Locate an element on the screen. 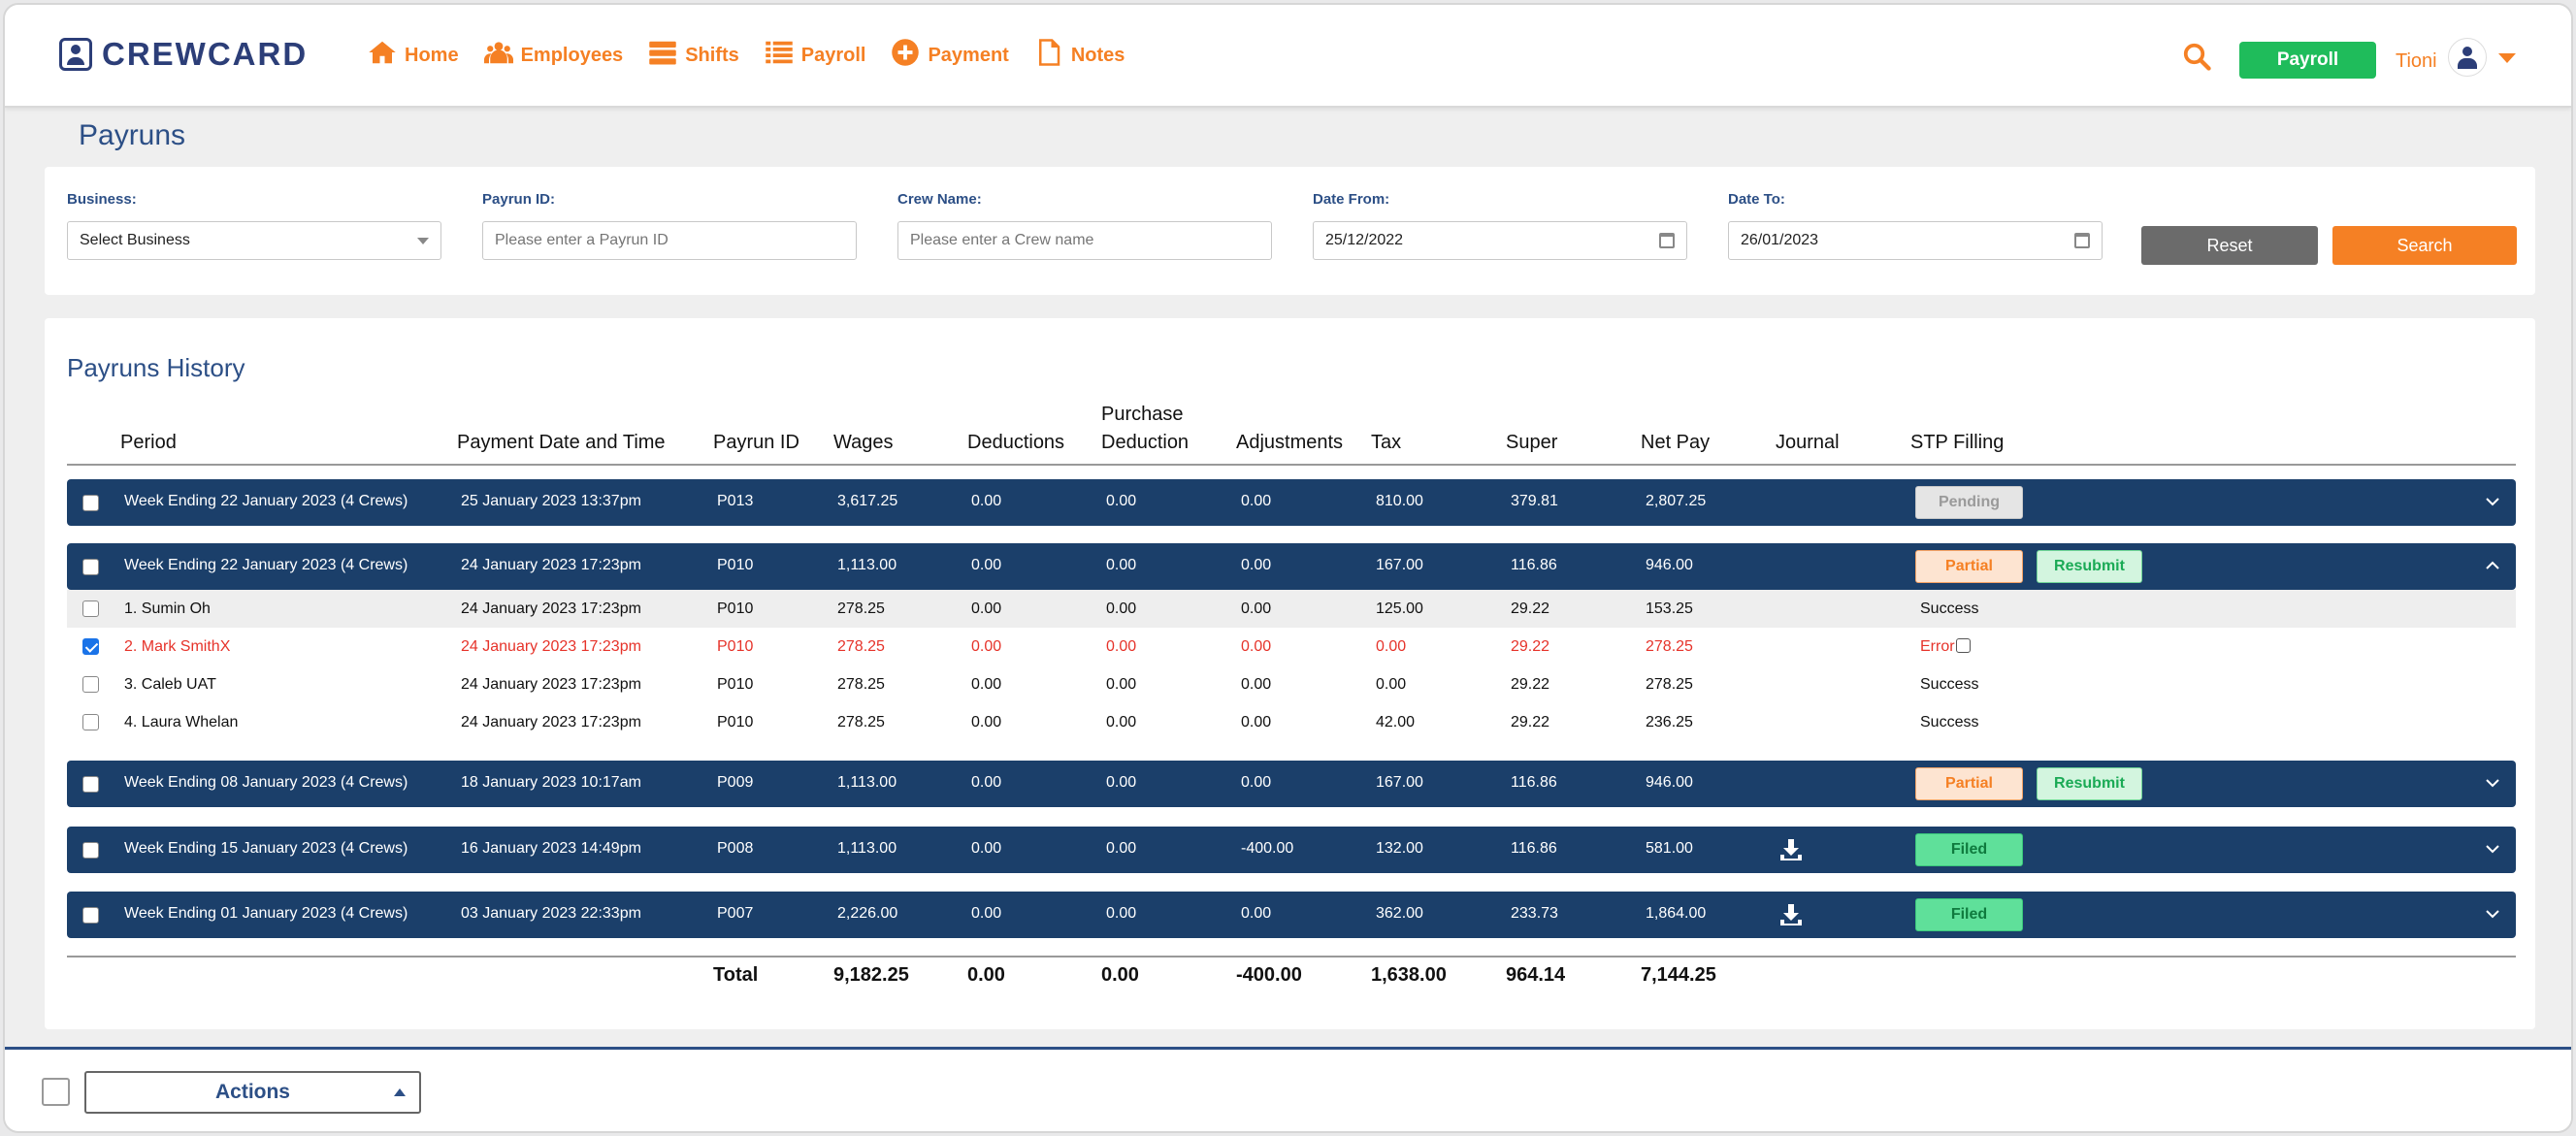 The width and height of the screenshot is (2576, 1136). total-label: Total is located at coordinates (736, 975).